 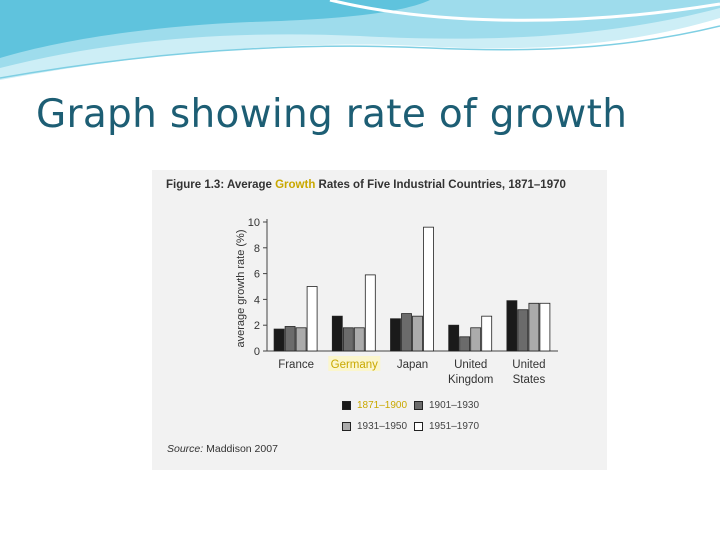 What do you see at coordinates (257, 300) in the screenshot?
I see `y-tick-label: 4` at bounding box center [257, 300].